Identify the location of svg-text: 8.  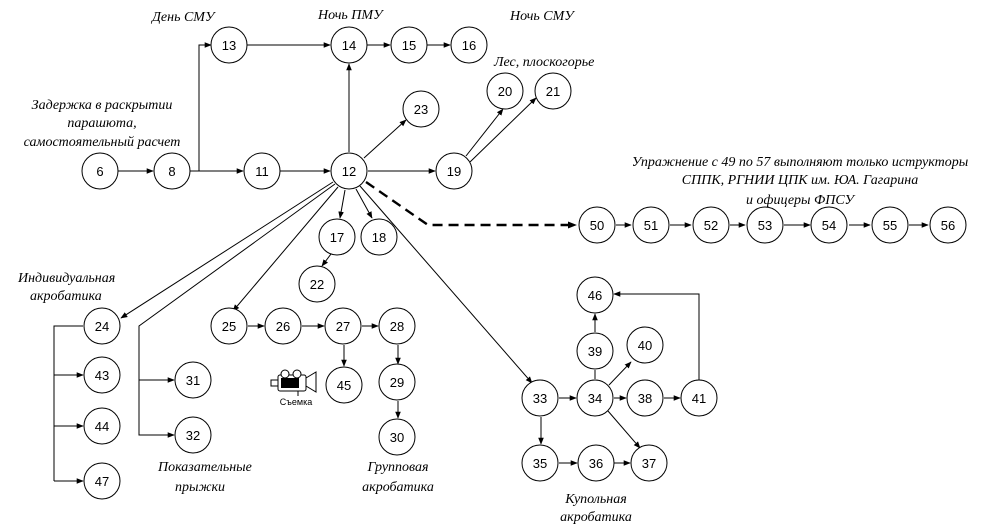
(171, 171).